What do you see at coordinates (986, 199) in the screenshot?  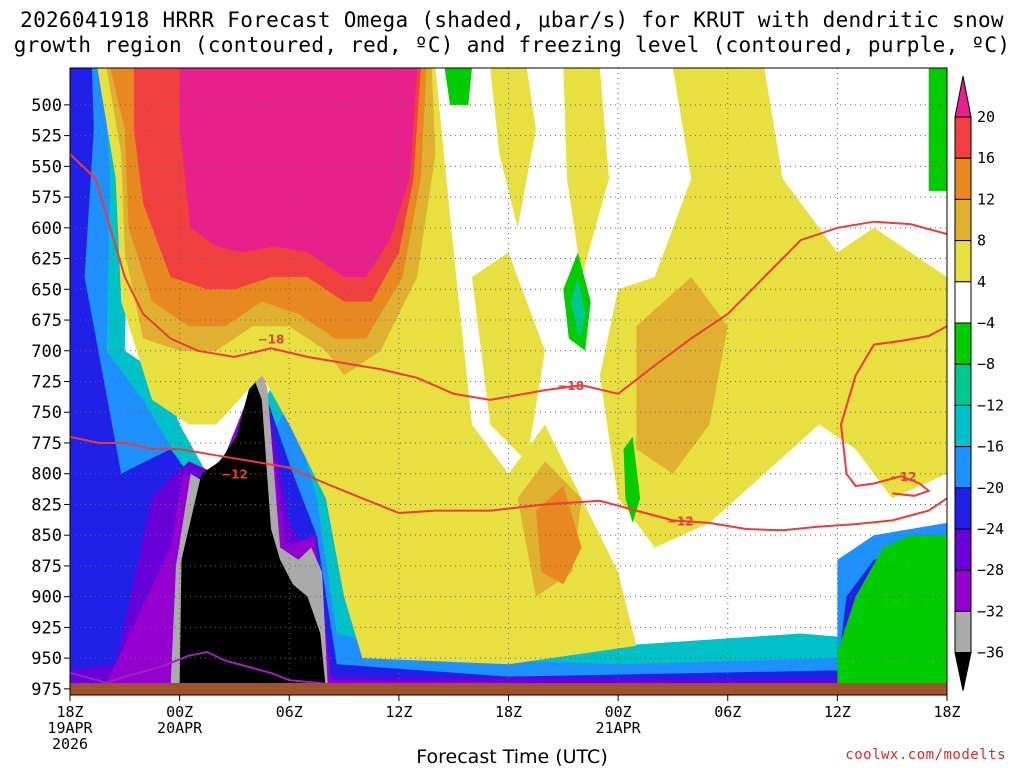 I see `colorbar-label: 12` at bounding box center [986, 199].